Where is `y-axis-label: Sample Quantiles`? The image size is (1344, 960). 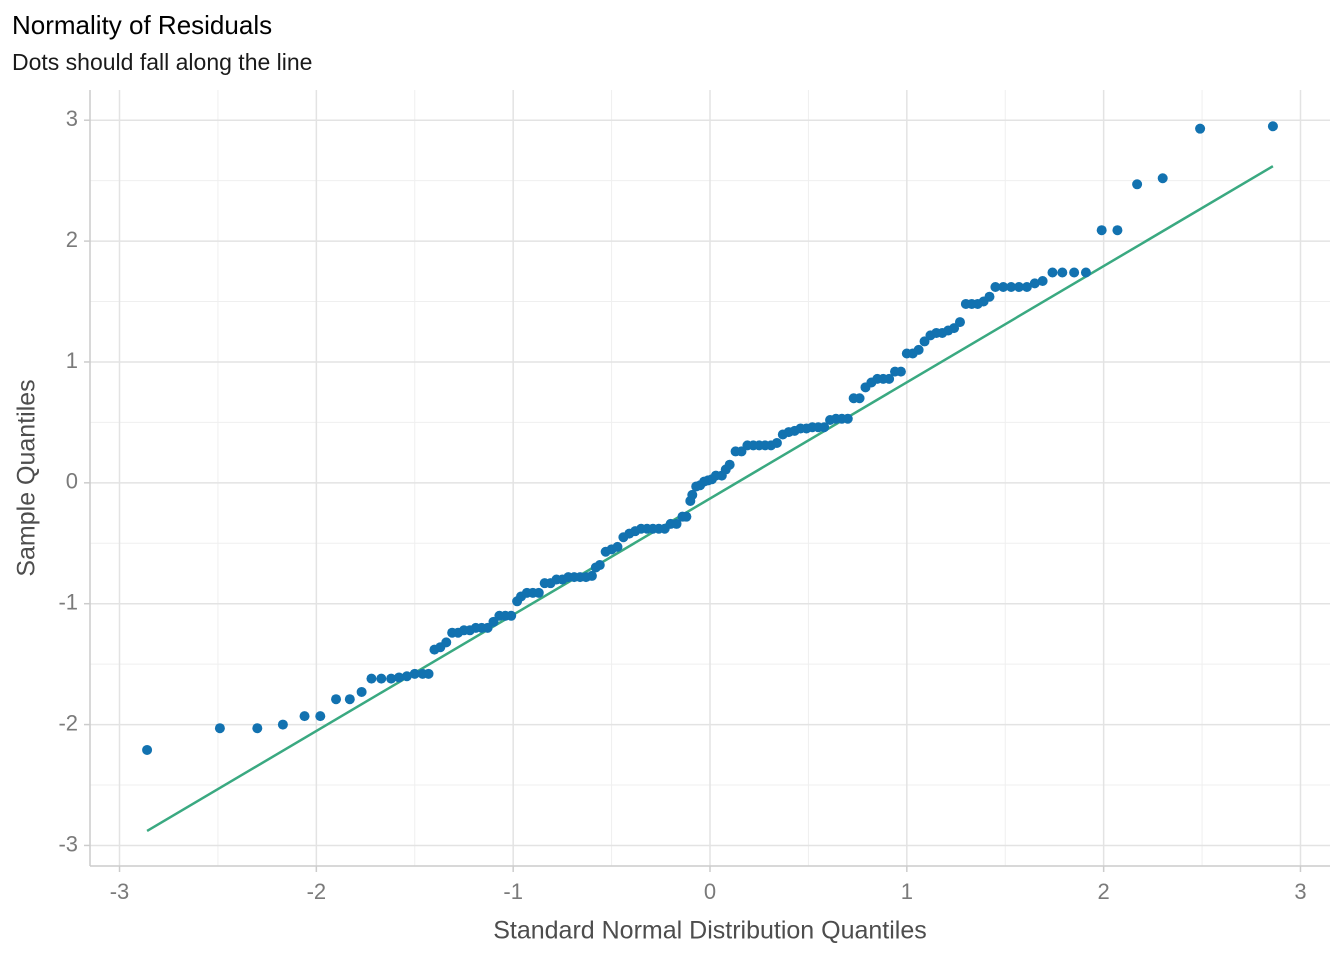
y-axis-label: Sample Quantiles is located at coordinates (27, 477).